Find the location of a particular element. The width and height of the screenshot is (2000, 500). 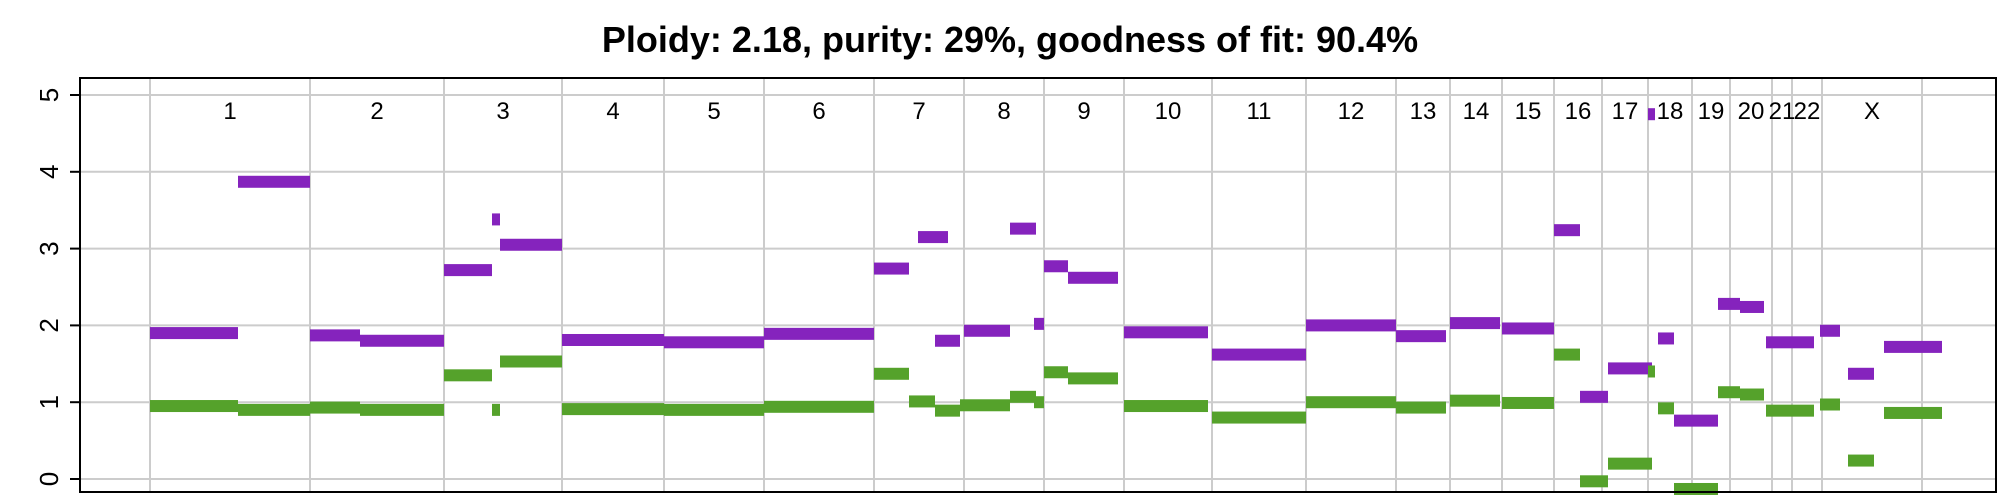

chromosome-label-19: 19 is located at coordinates (1711, 111).